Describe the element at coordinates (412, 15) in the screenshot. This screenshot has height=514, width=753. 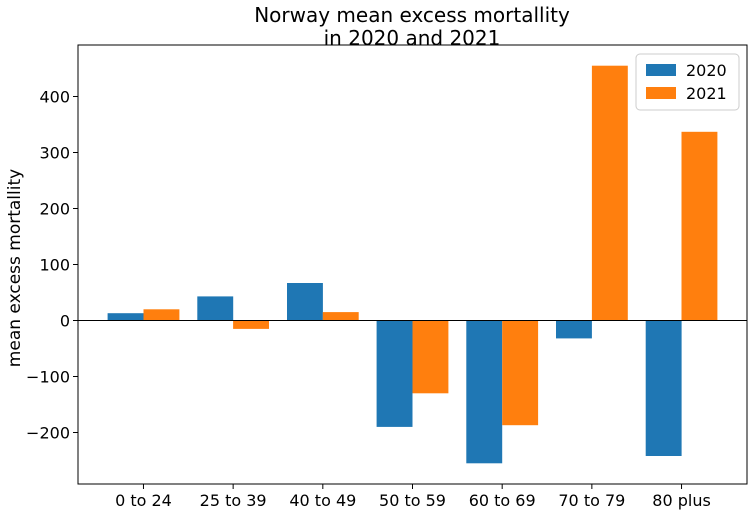
I see `chart-title-line-1: Norway mean excess mortallity` at that location.